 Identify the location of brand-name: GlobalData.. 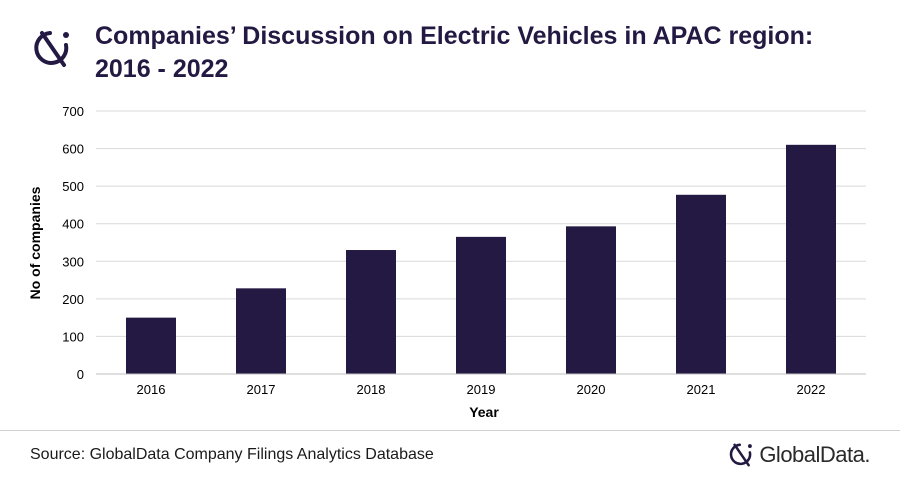
(814, 454).